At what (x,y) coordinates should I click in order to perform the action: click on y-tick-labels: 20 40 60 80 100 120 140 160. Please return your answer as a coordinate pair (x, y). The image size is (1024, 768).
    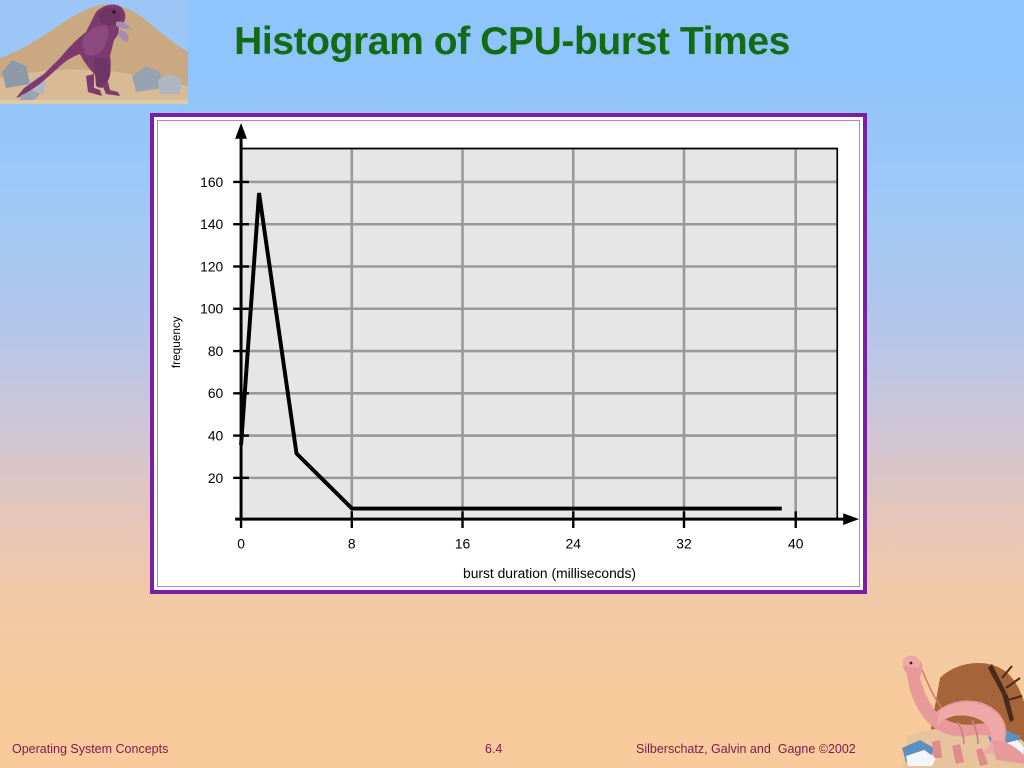
    Looking at the image, I should click on (211, 330).